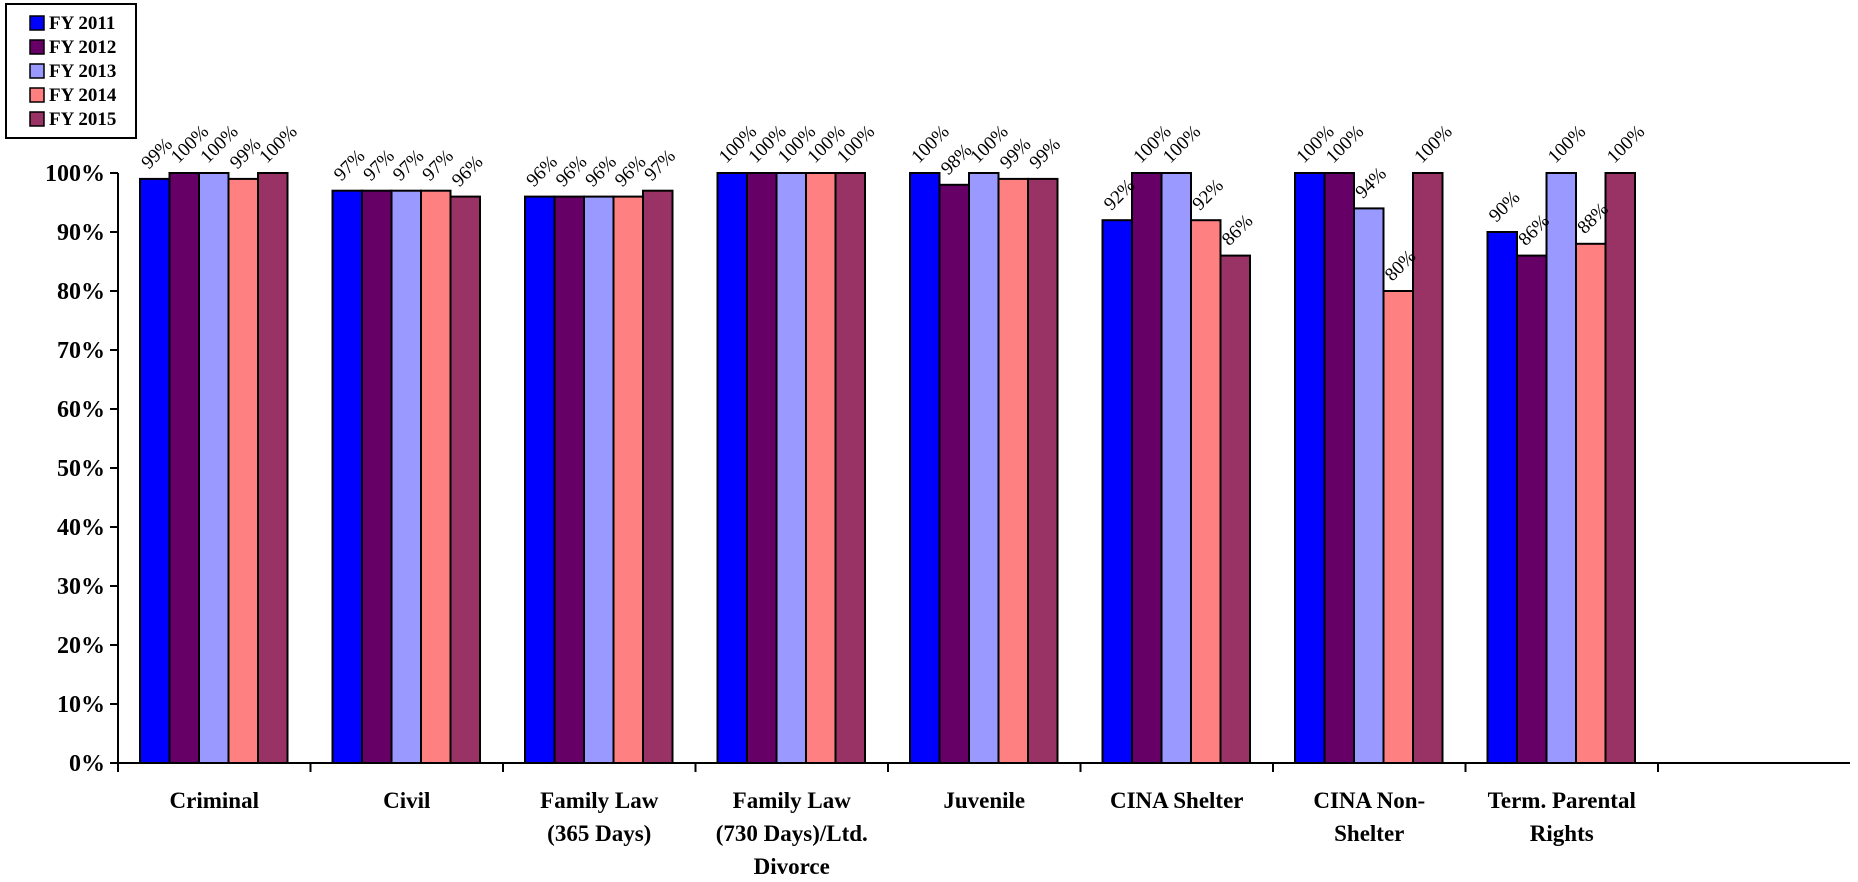  I want to click on legend: FY 2011 FY 2012 FY 2013 FY 2014 FY 2015, so click(71, 71).